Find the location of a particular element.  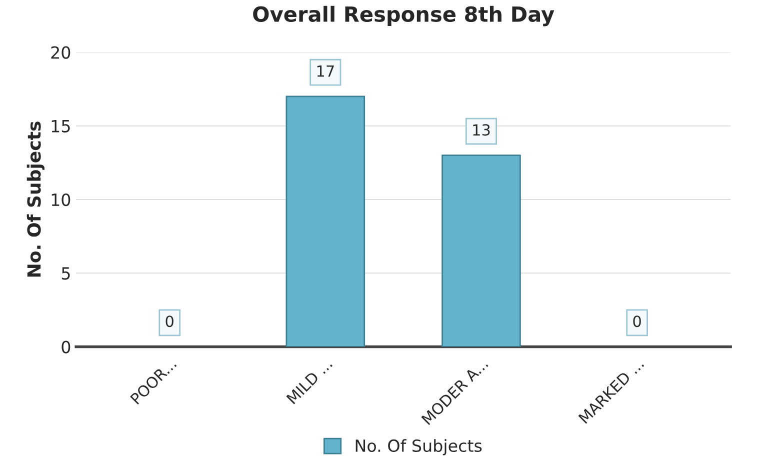

y-tick-label: 10 is located at coordinates (61, 199).